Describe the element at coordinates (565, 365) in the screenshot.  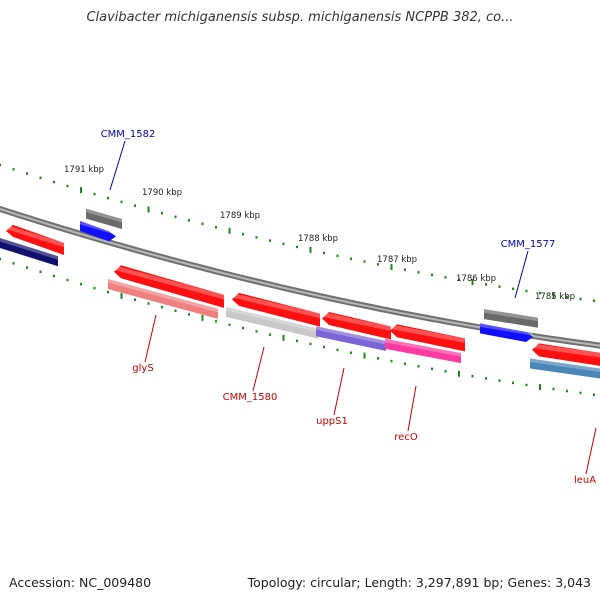
I see `gene-block-leuA-steel-shade` at that location.